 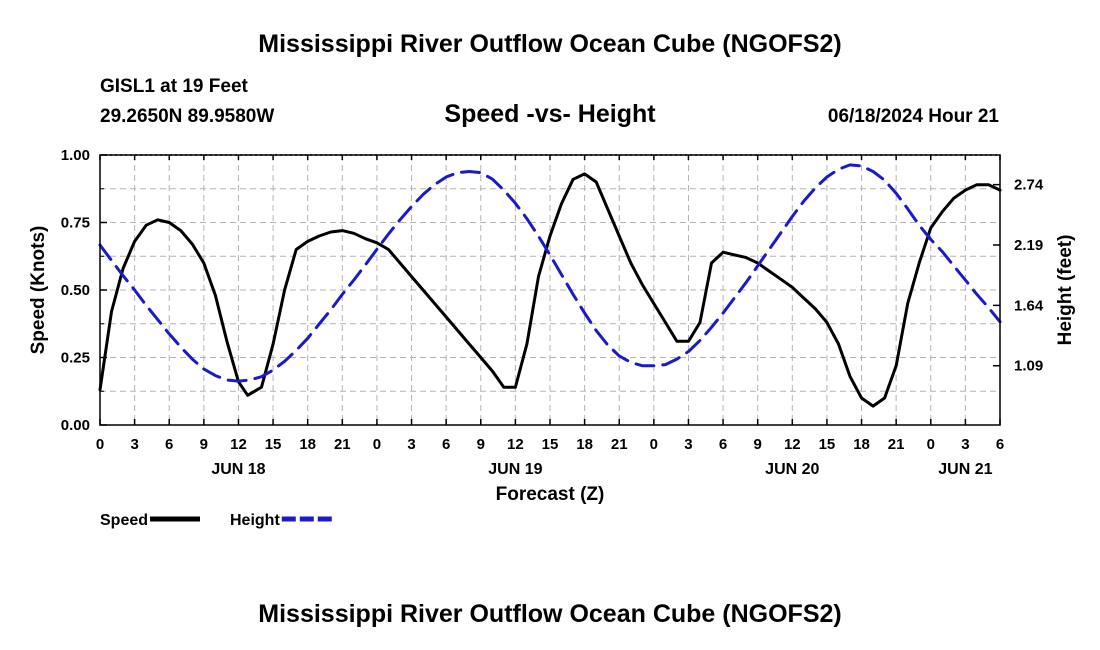 I want to click on right-tick-label: 1.09, so click(x=1028, y=366).